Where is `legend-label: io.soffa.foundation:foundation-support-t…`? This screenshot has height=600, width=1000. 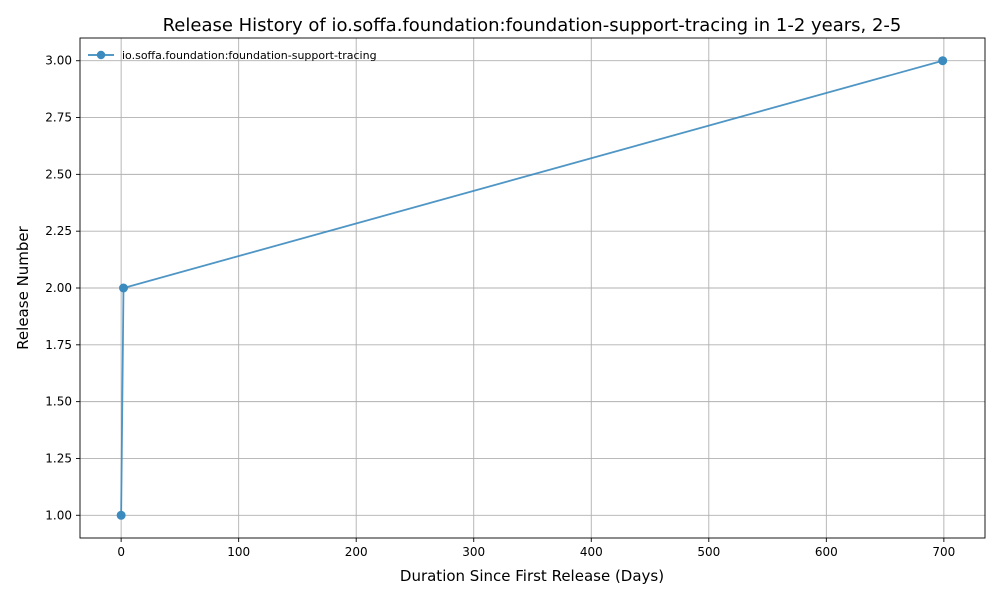 legend-label: io.soffa.foundation:foundation-support-t… is located at coordinates (249, 55).